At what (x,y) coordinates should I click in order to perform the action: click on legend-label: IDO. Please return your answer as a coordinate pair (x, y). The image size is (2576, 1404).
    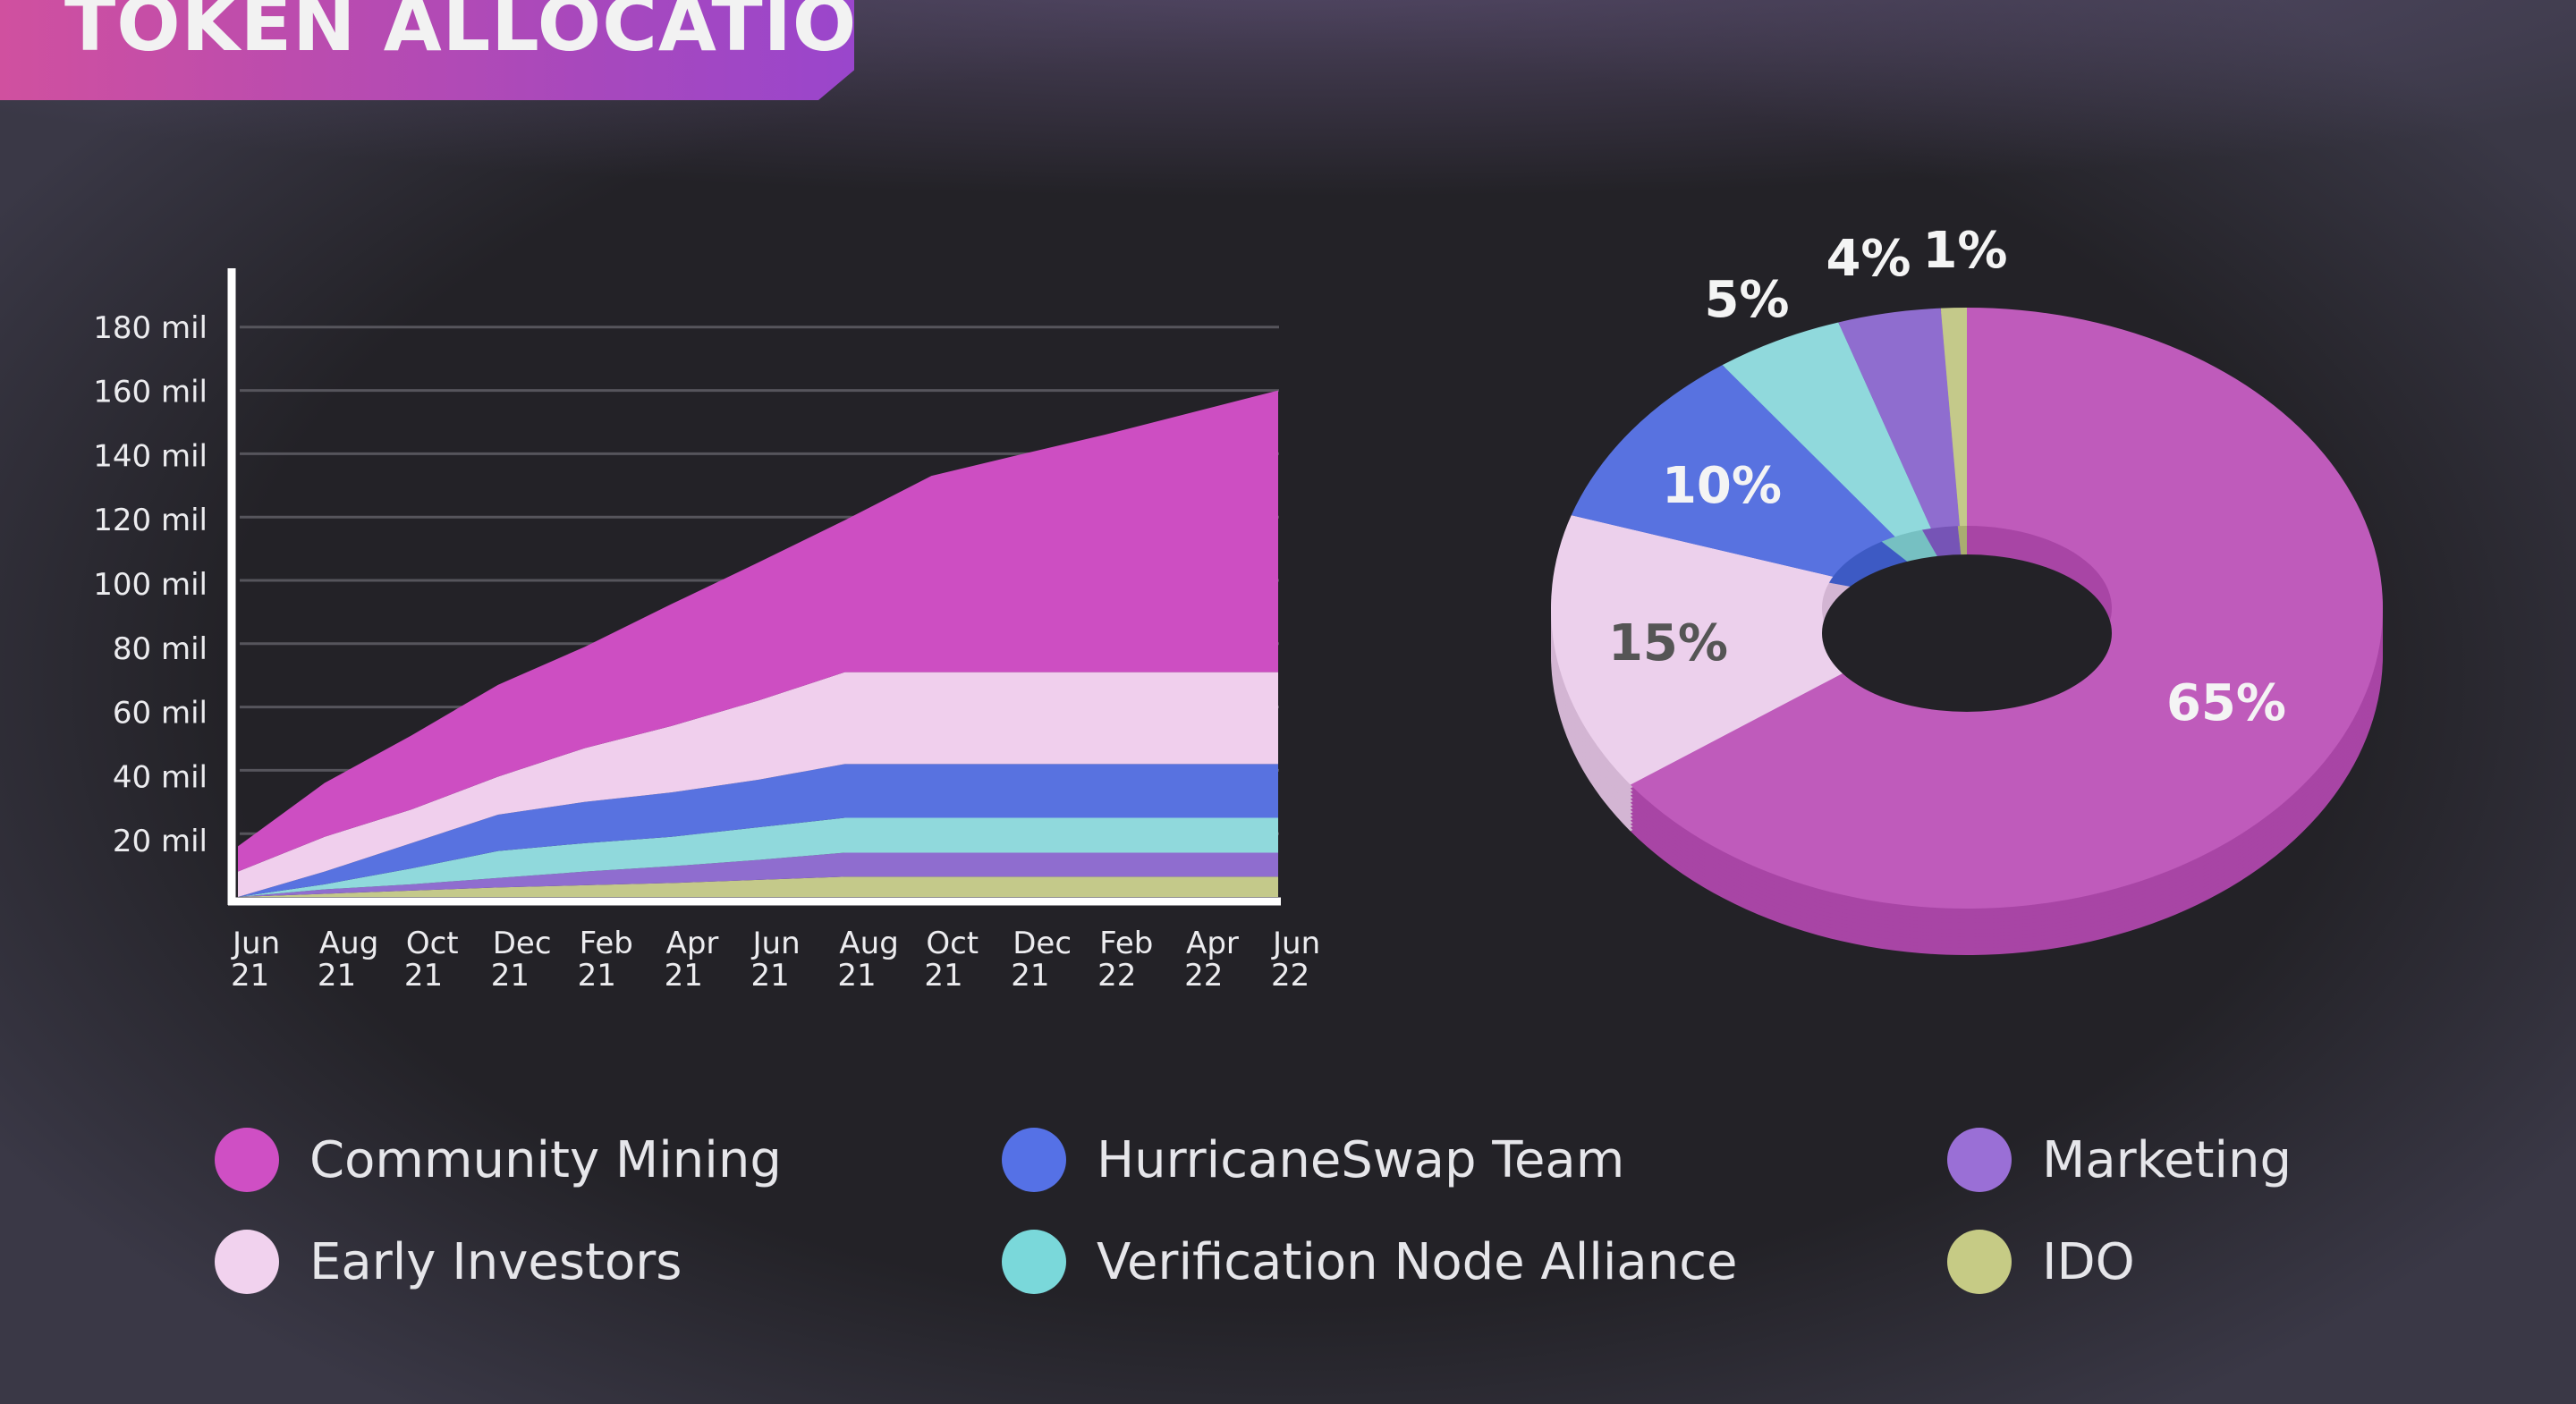
    Looking at the image, I should click on (2088, 1261).